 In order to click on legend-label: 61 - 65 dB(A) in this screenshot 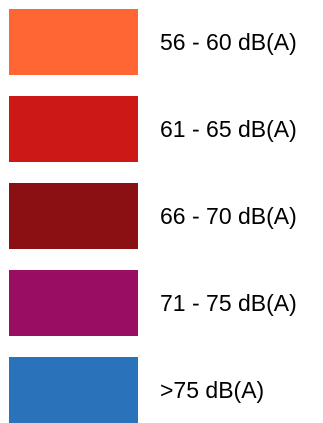, I will do `click(228, 129)`.